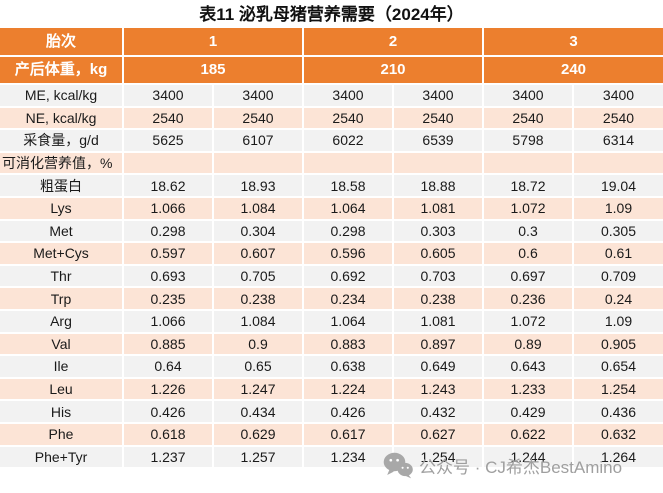 Image resolution: width=663 pixels, height=493 pixels. I want to click on row-label: Arg, so click(62, 321).